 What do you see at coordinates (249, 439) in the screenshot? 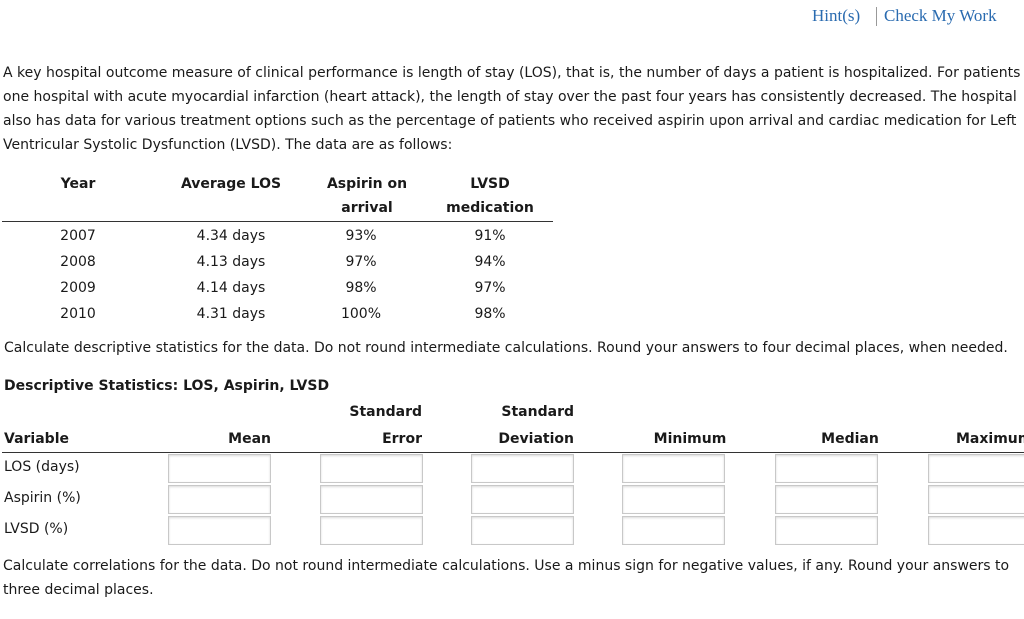
I see `column-header: Mean` at bounding box center [249, 439].